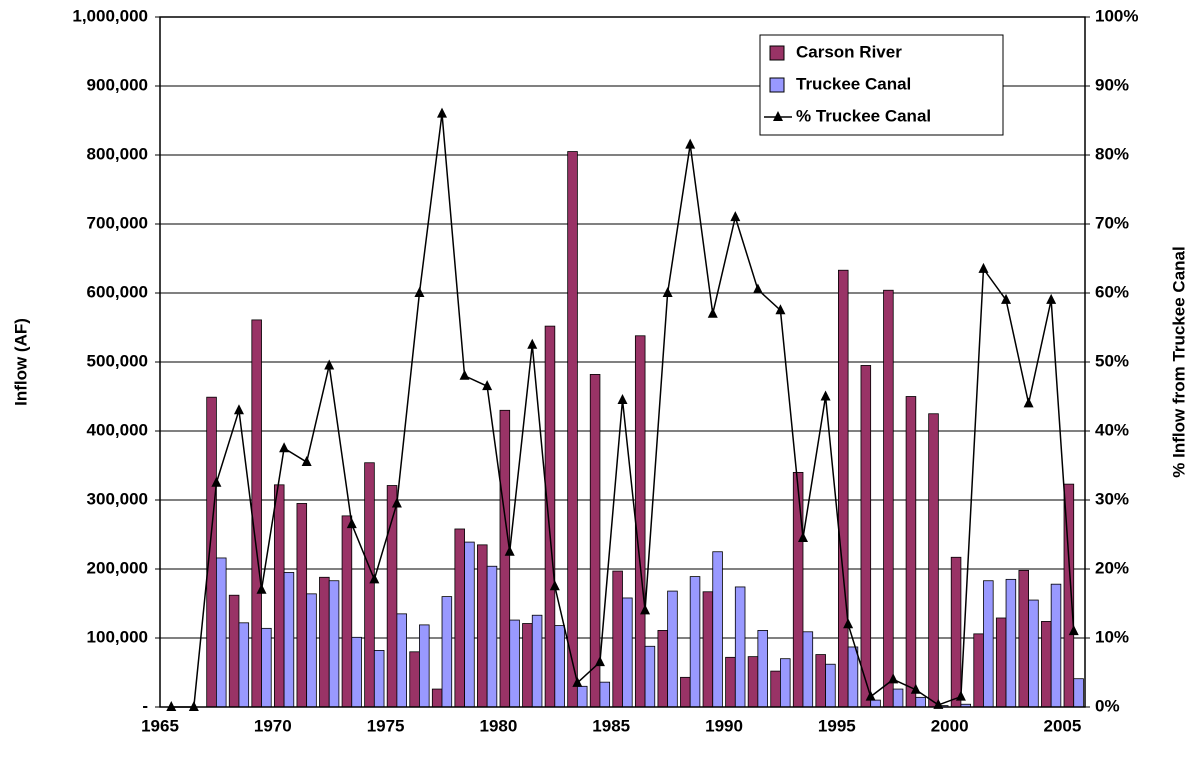 The height and width of the screenshot is (758, 1198). What do you see at coordinates (273, 725) in the screenshot?
I see `x-tick-label: 1970` at bounding box center [273, 725].